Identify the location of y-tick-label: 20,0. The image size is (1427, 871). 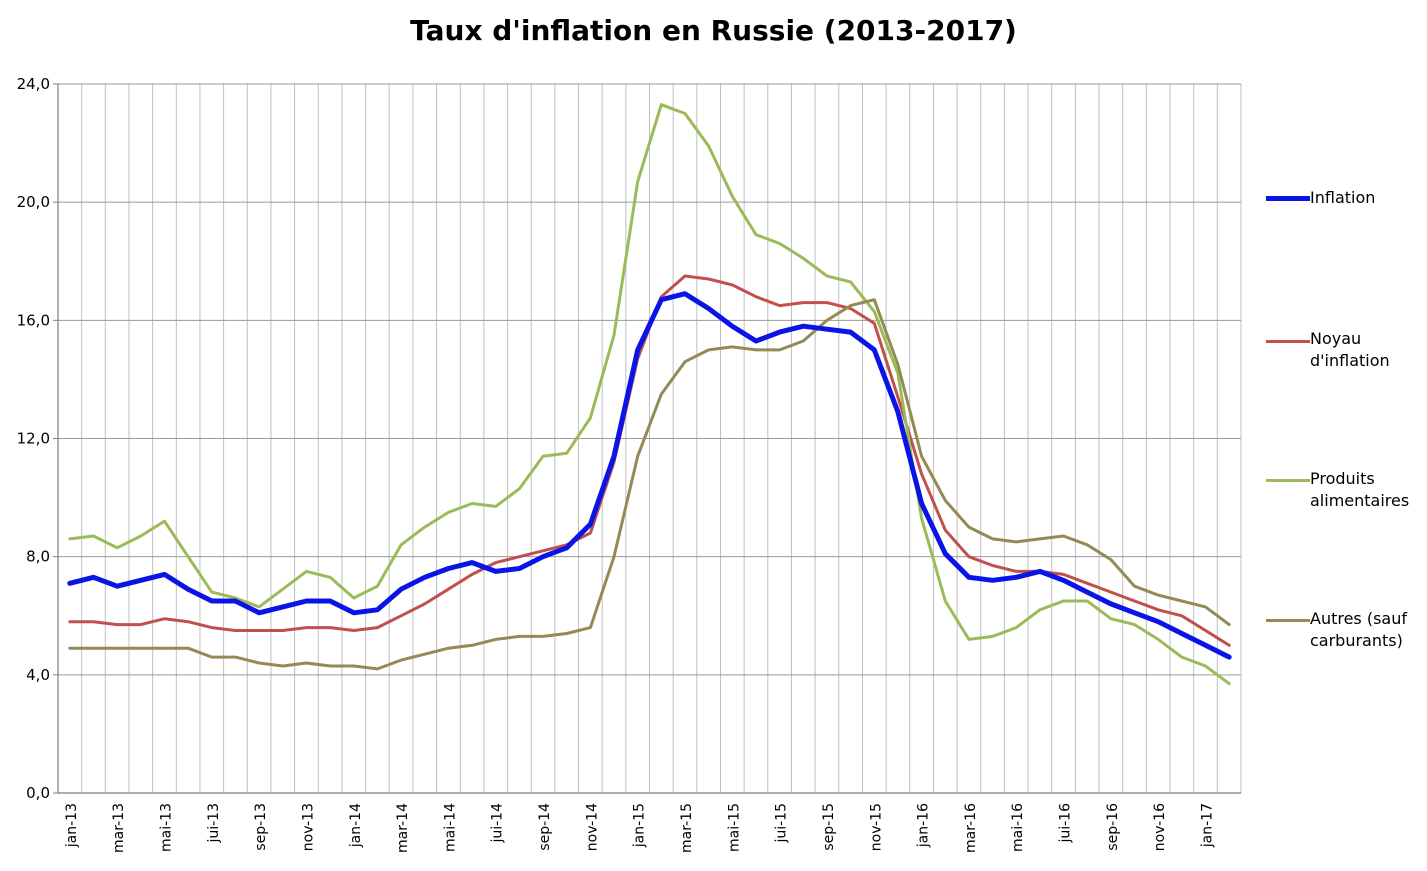
(33, 202).